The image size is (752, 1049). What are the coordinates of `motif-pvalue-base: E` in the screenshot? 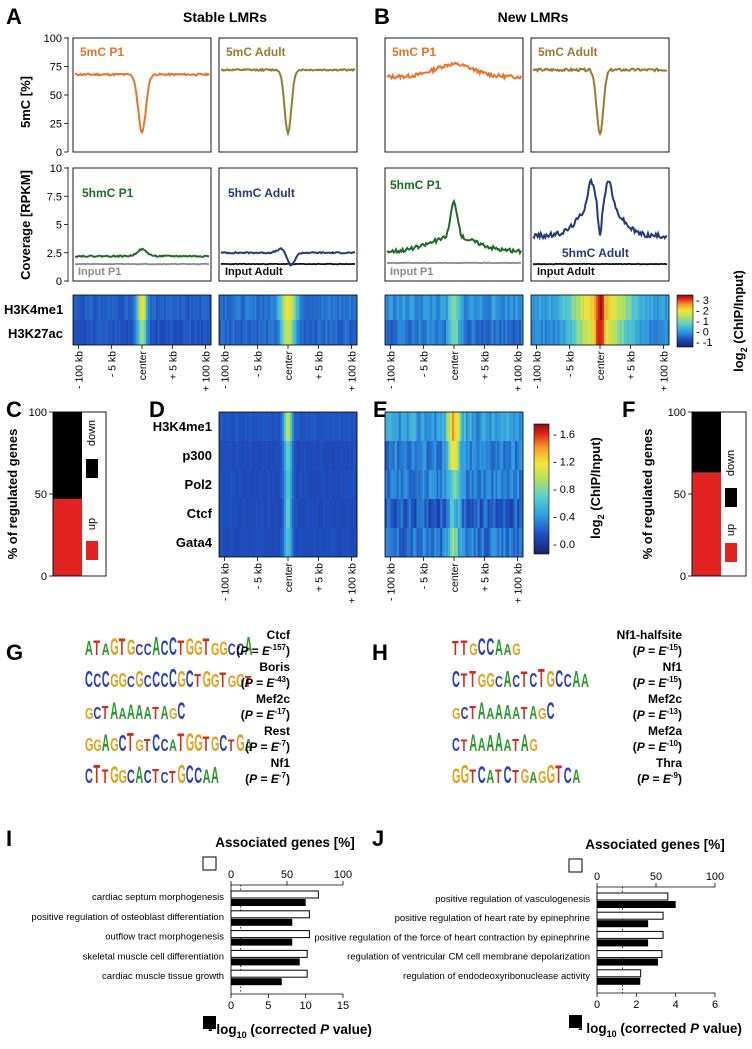 It's located at (270, 683).